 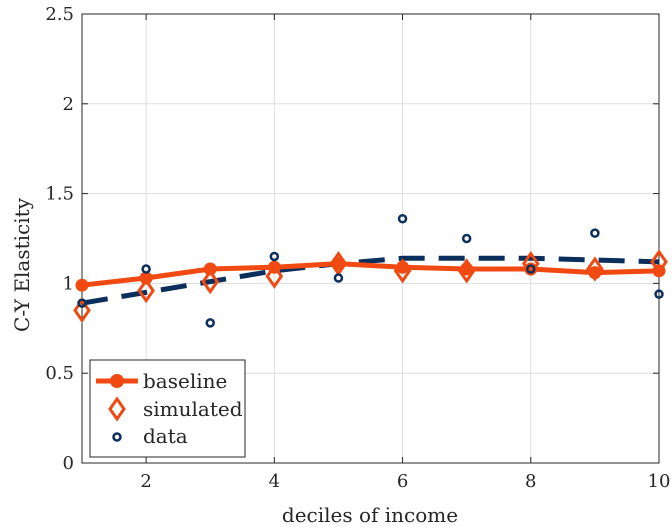 I want to click on legend: baseline simulated data, so click(x=167, y=408).